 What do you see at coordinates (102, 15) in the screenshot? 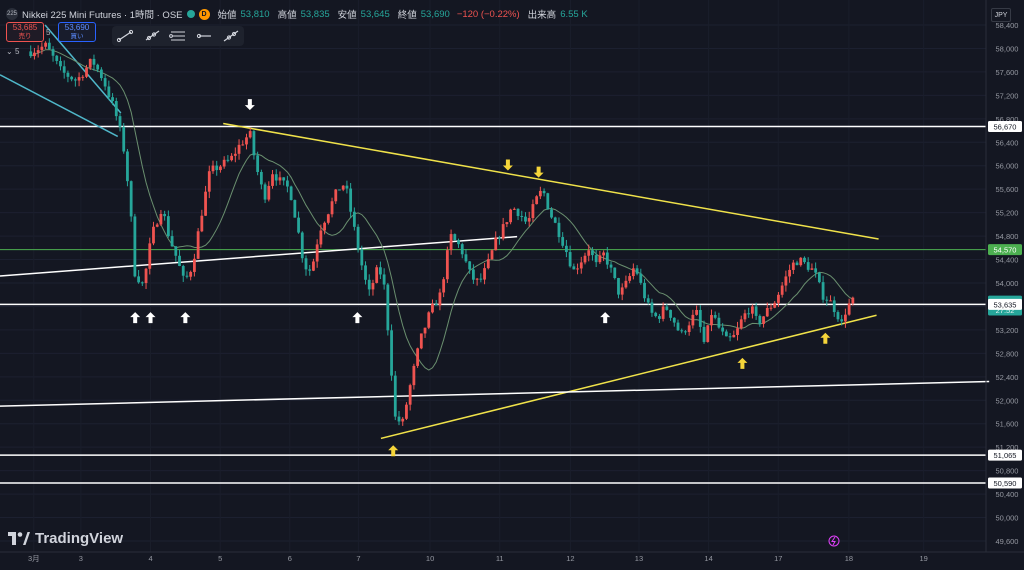
I see `chart-title: Nikkei 225 Mini Futures · 1時間 · OSE` at bounding box center [102, 15].